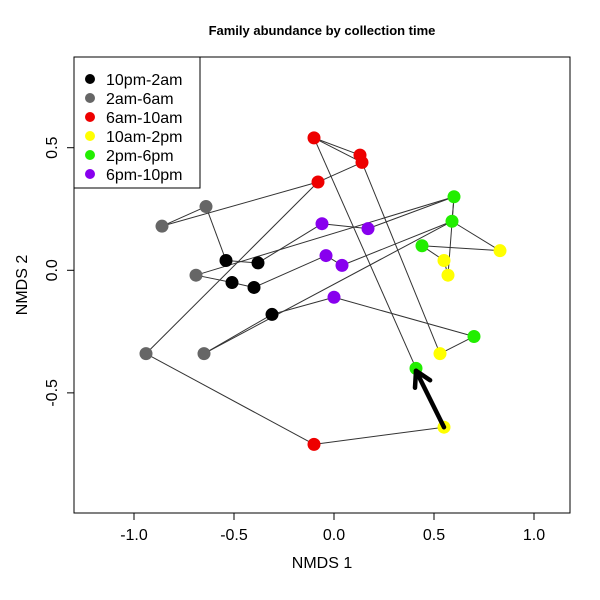  Describe the element at coordinates (134, 535) in the screenshot. I see `x-tick-label: -1.0` at that location.